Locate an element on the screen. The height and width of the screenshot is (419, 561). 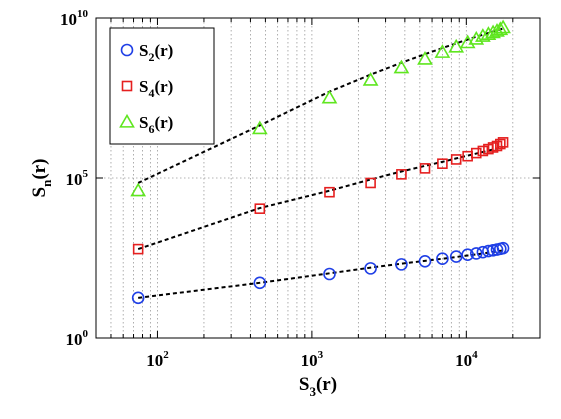
x-tick-label: 10³ is located at coordinates (312, 359).